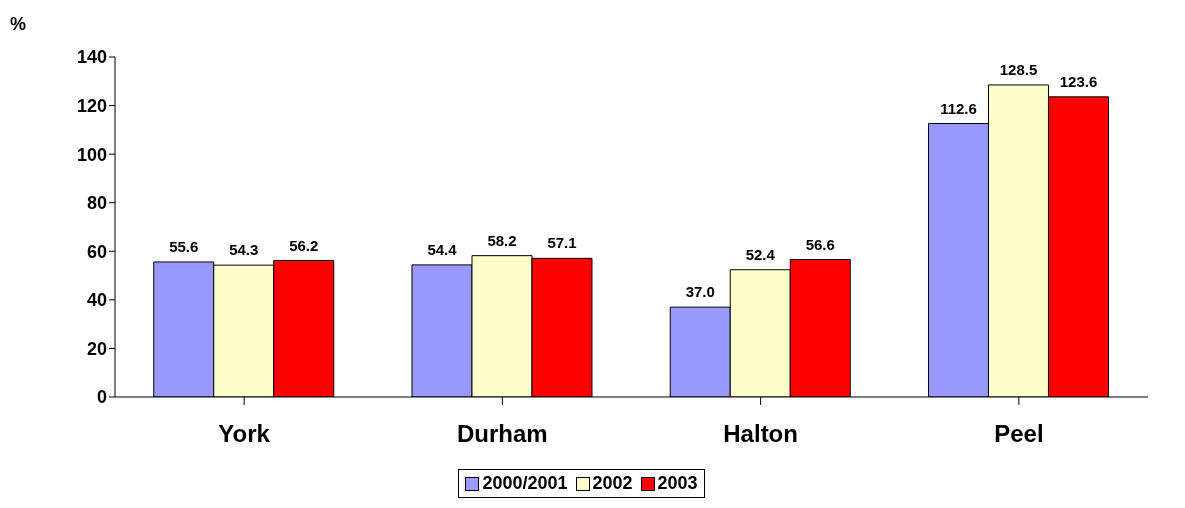 This screenshot has height=508, width=1185. What do you see at coordinates (502, 240) in the screenshot?
I see `data-label: 58.2` at bounding box center [502, 240].